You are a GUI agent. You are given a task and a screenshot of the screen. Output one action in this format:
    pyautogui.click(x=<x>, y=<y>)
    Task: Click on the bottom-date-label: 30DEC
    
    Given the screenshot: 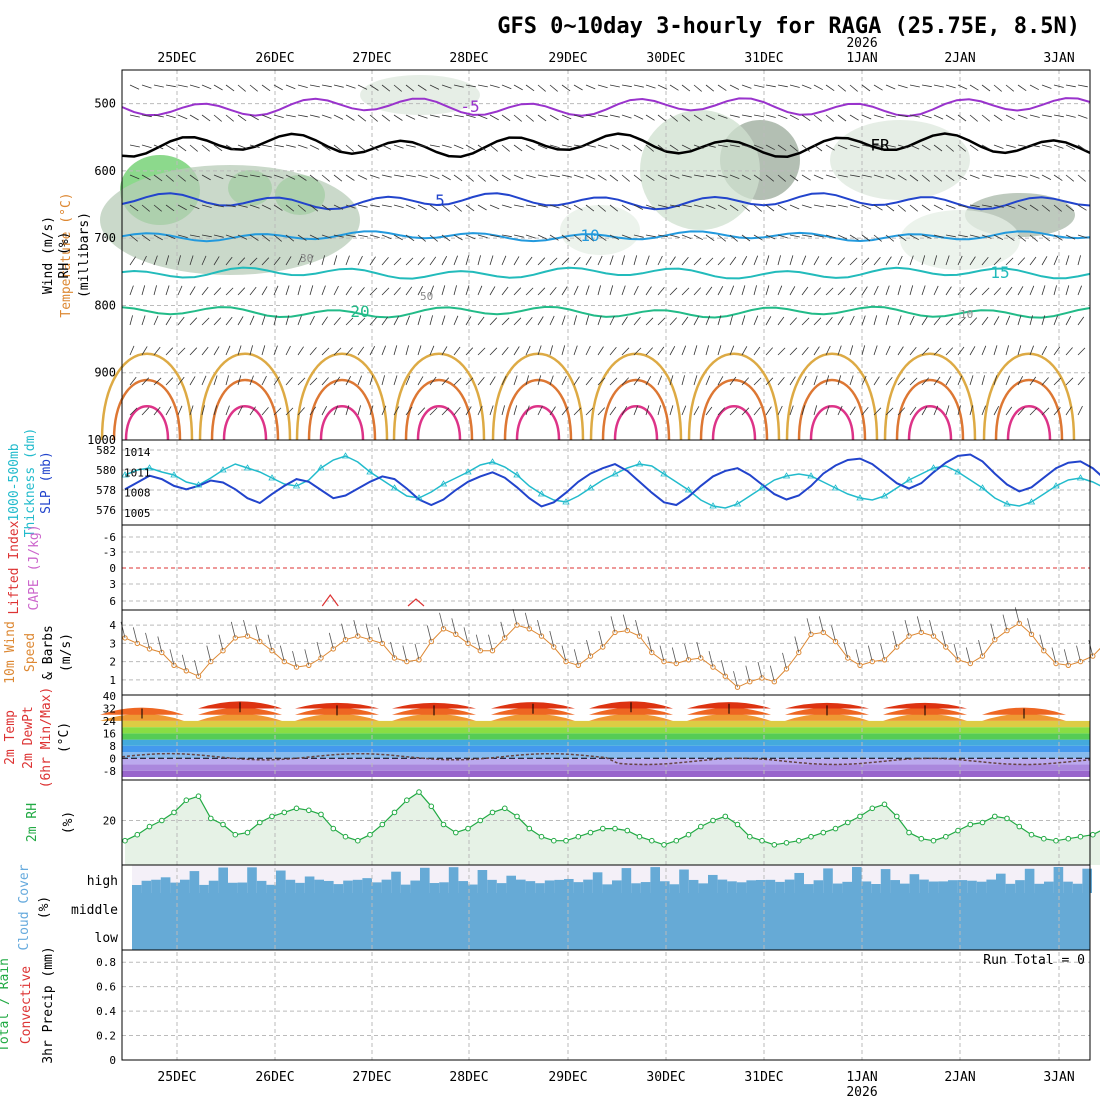 What is the action you would take?
    pyautogui.click(x=665, y=1077)
    